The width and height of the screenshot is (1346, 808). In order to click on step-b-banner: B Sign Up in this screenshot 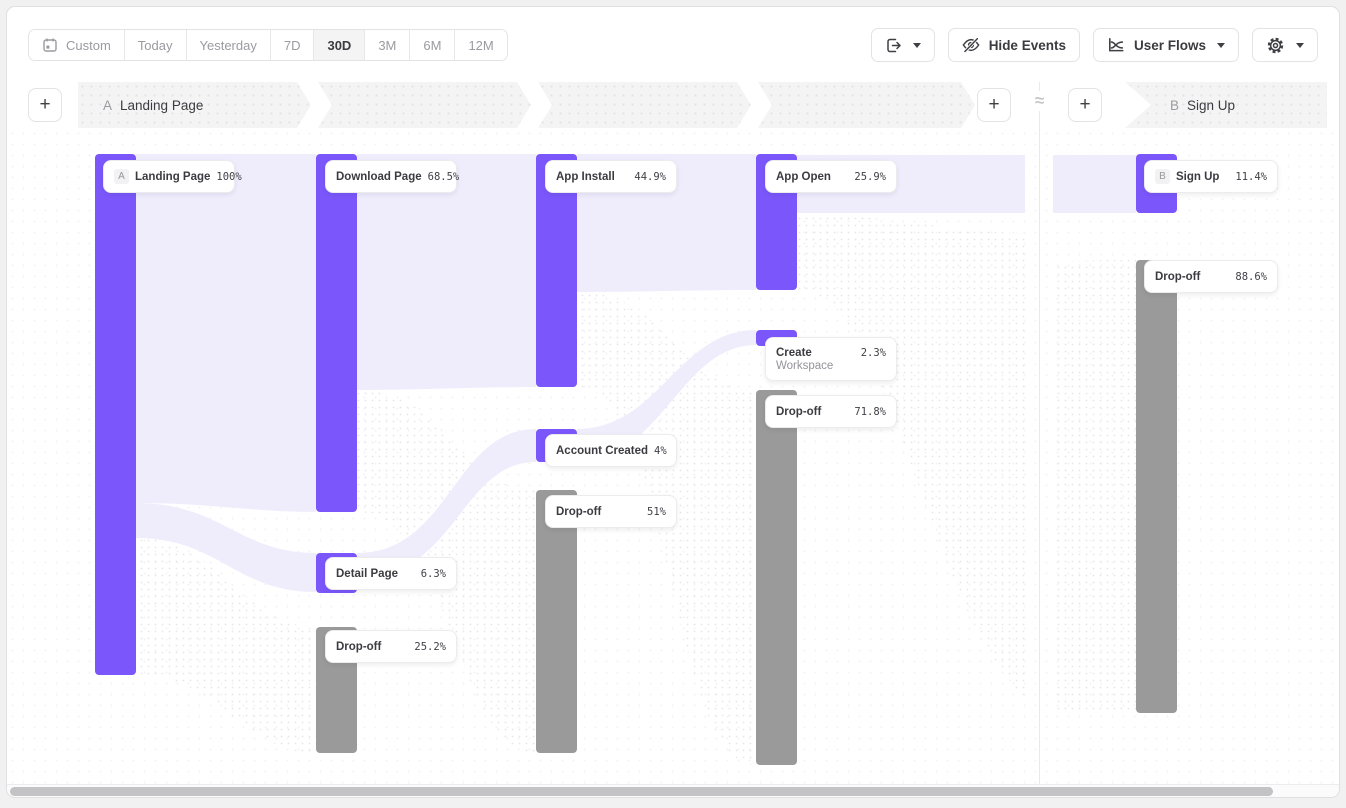, I will do `click(1226, 105)`.